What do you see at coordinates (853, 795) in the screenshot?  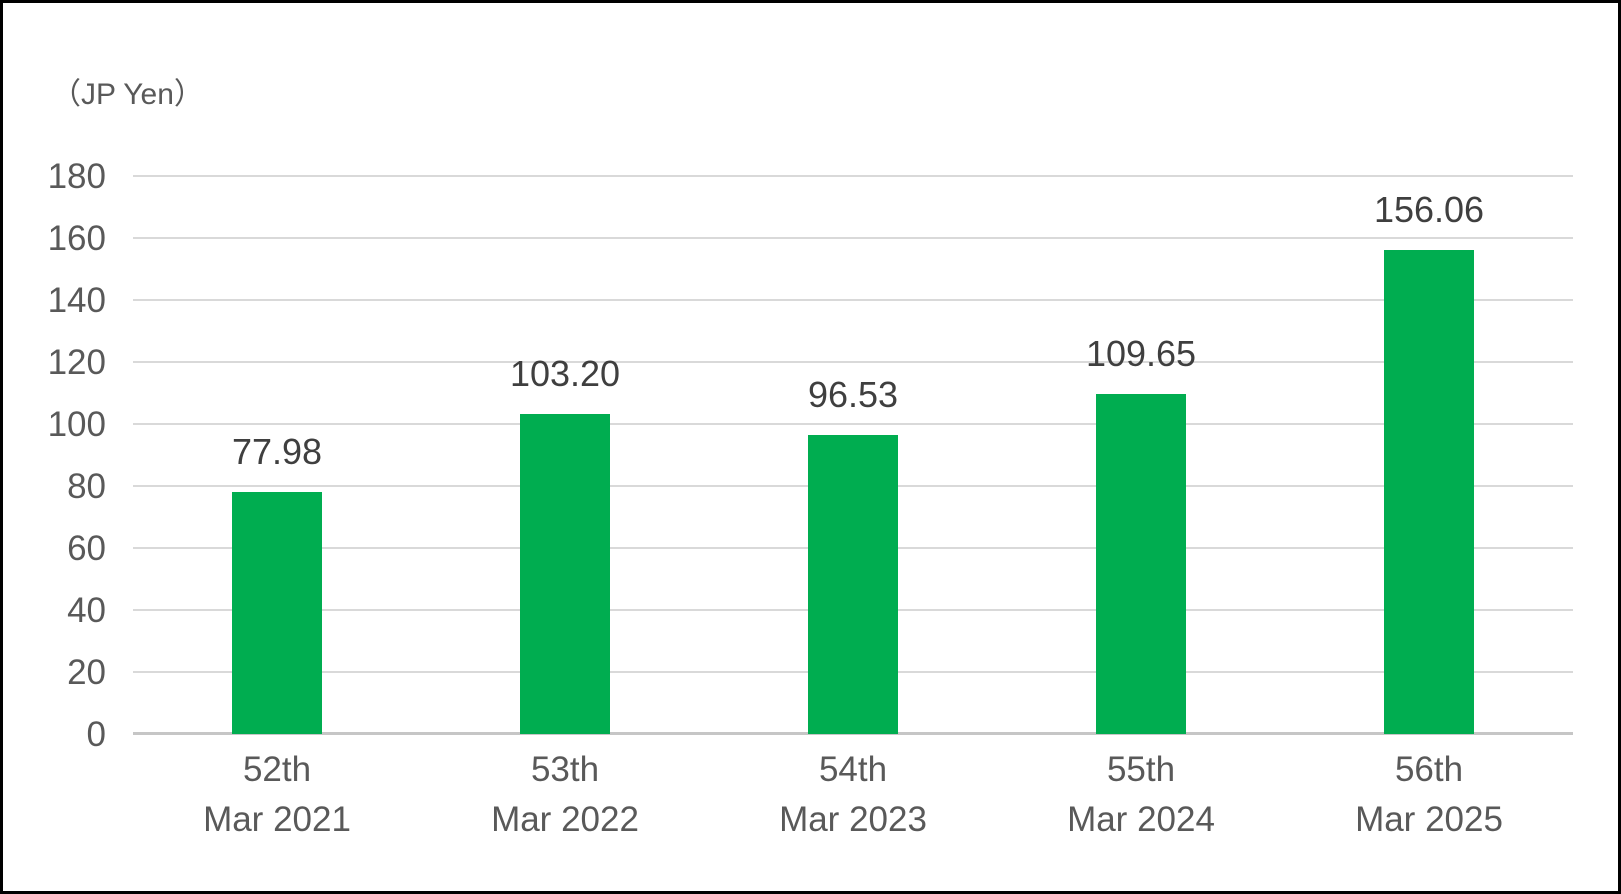 I see `x-axis-category-label: 54th Mar 2023` at bounding box center [853, 795].